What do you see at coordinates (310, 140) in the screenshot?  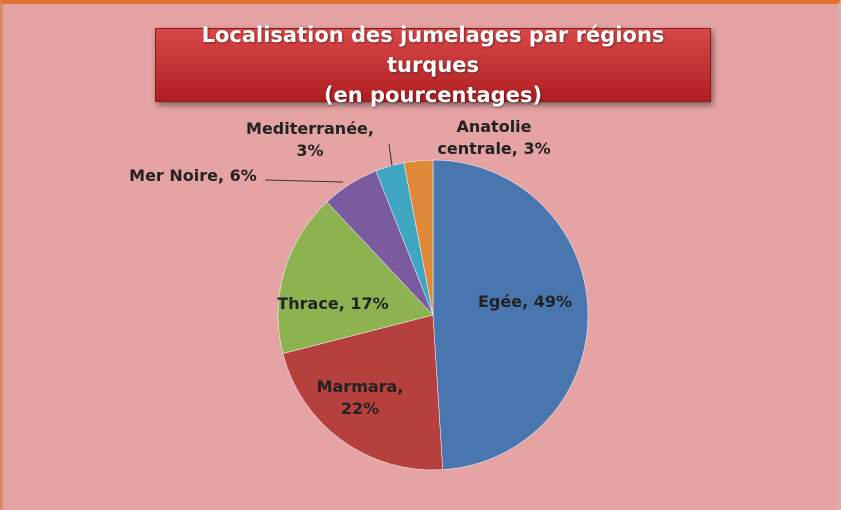 I see `data-label: Mediterranée 3%` at bounding box center [310, 140].